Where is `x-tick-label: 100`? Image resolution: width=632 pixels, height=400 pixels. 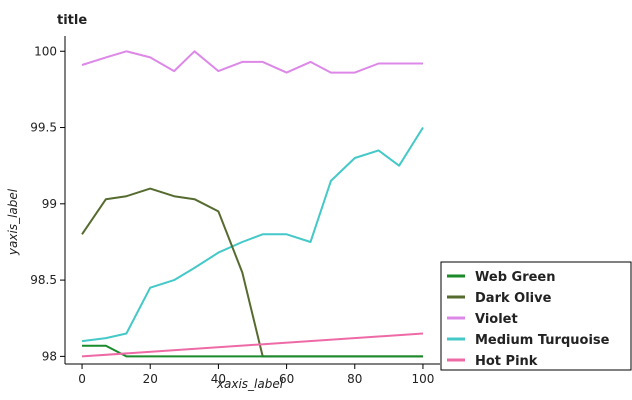 x-tick-label: 100 is located at coordinates (423, 379).